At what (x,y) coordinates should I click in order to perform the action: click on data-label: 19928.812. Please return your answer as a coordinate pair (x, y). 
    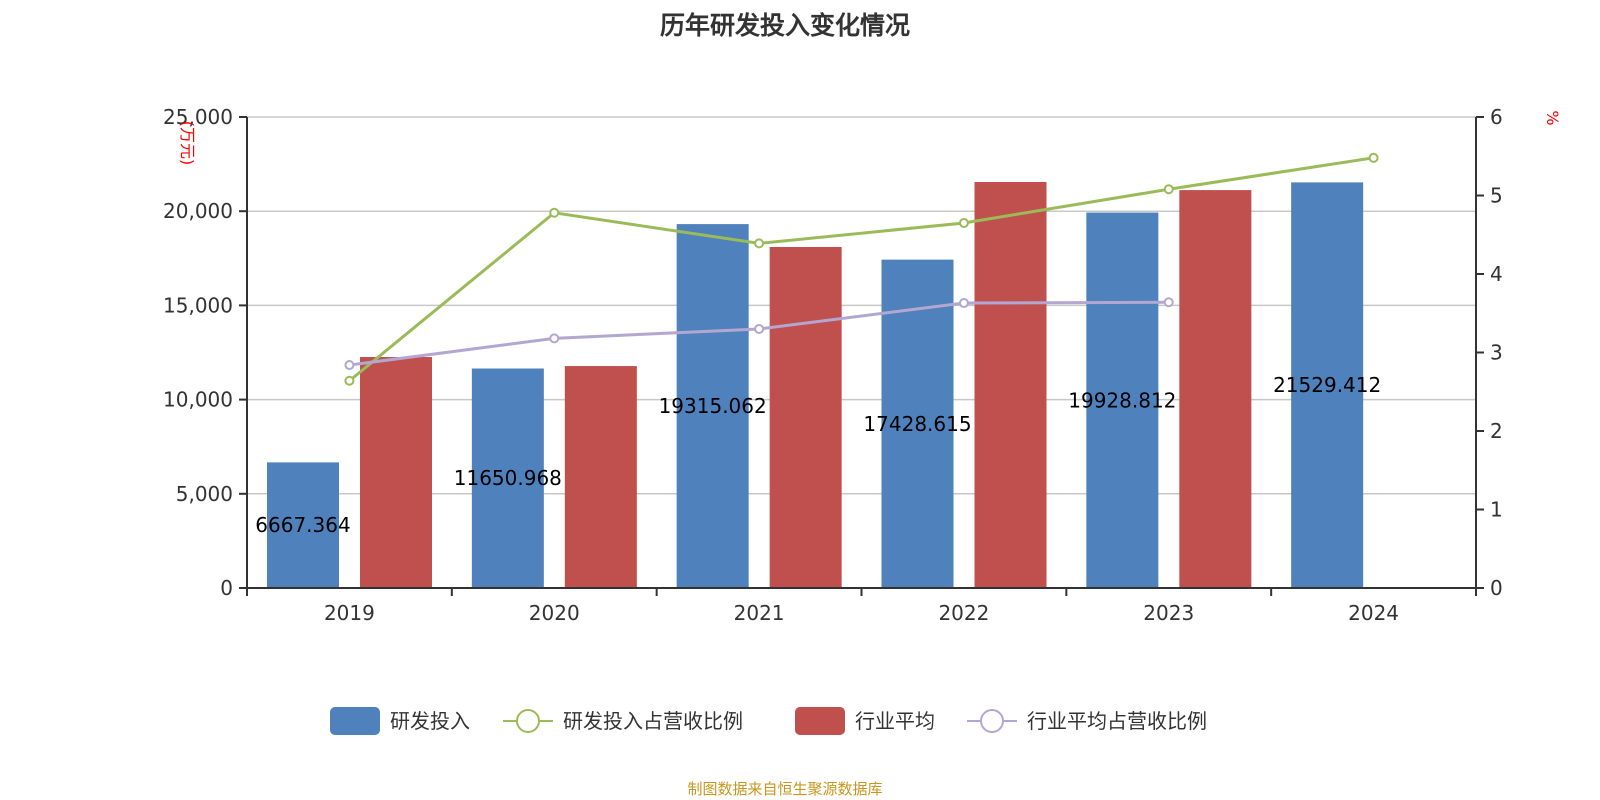
    Looking at the image, I should click on (1122, 400).